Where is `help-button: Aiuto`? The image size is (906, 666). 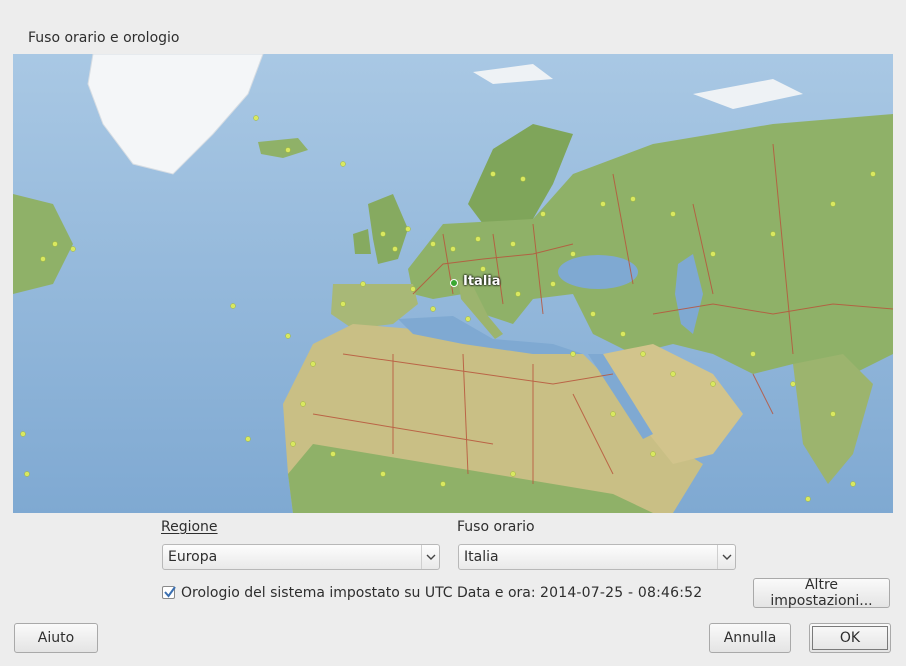 help-button: Aiuto is located at coordinates (56, 638).